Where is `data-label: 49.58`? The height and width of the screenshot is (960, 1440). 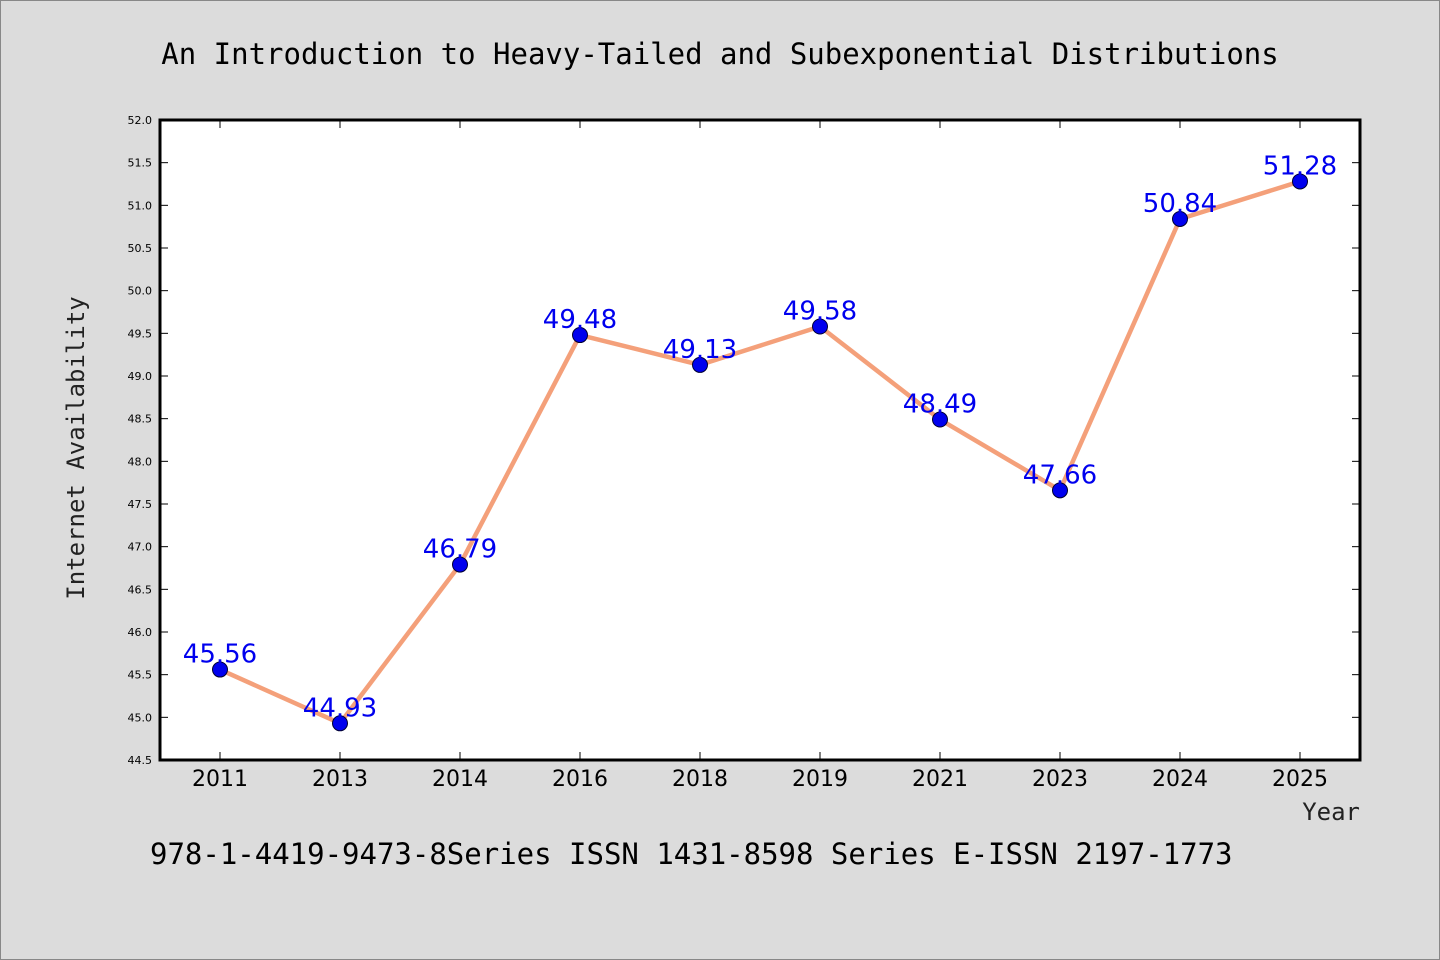
data-label: 49.58 is located at coordinates (820, 312).